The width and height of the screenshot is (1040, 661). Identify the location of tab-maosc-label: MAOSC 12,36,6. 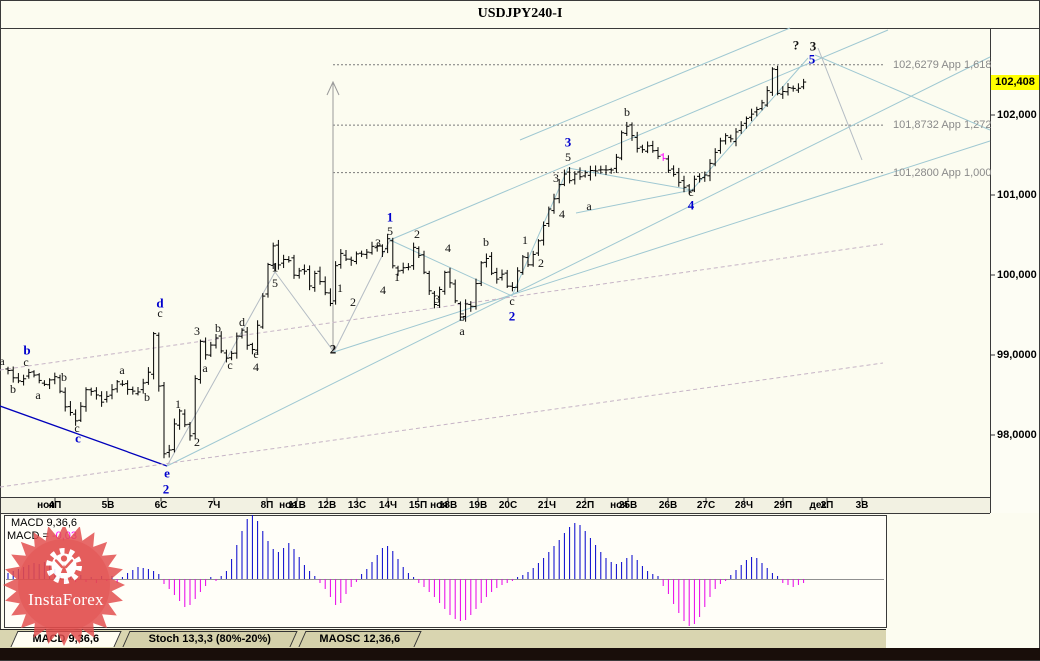
(360, 639).